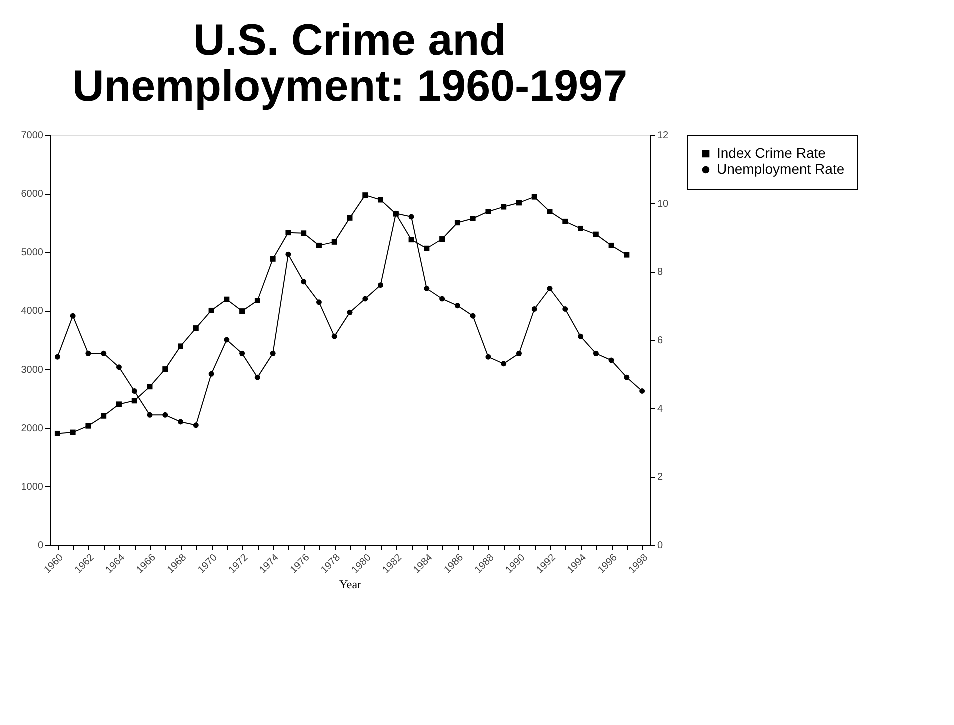 Image resolution: width=954 pixels, height=725 pixels. I want to click on x-axis-title: Year, so click(350, 584).